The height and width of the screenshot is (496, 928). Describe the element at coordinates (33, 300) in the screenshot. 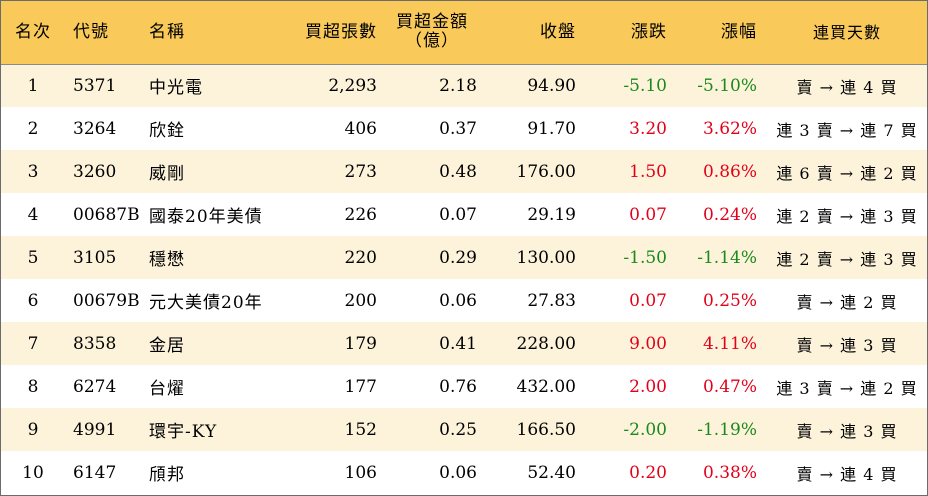

I see `cell-rank: 6` at that location.